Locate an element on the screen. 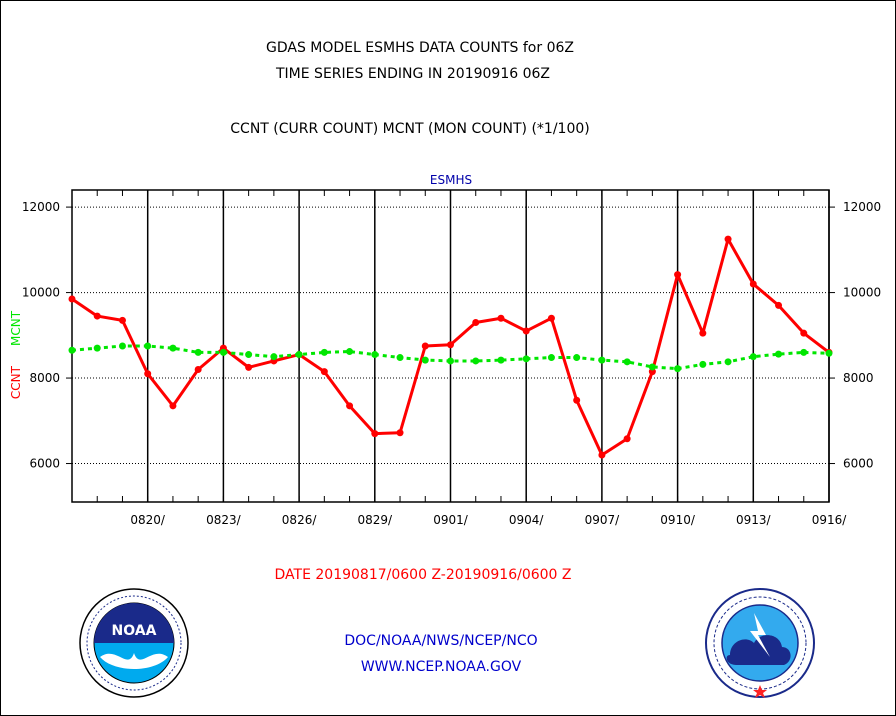 This screenshot has width=896, height=716. title-line-2: TIME SERIES ENDING IN 20190916 06Z is located at coordinates (412, 74).